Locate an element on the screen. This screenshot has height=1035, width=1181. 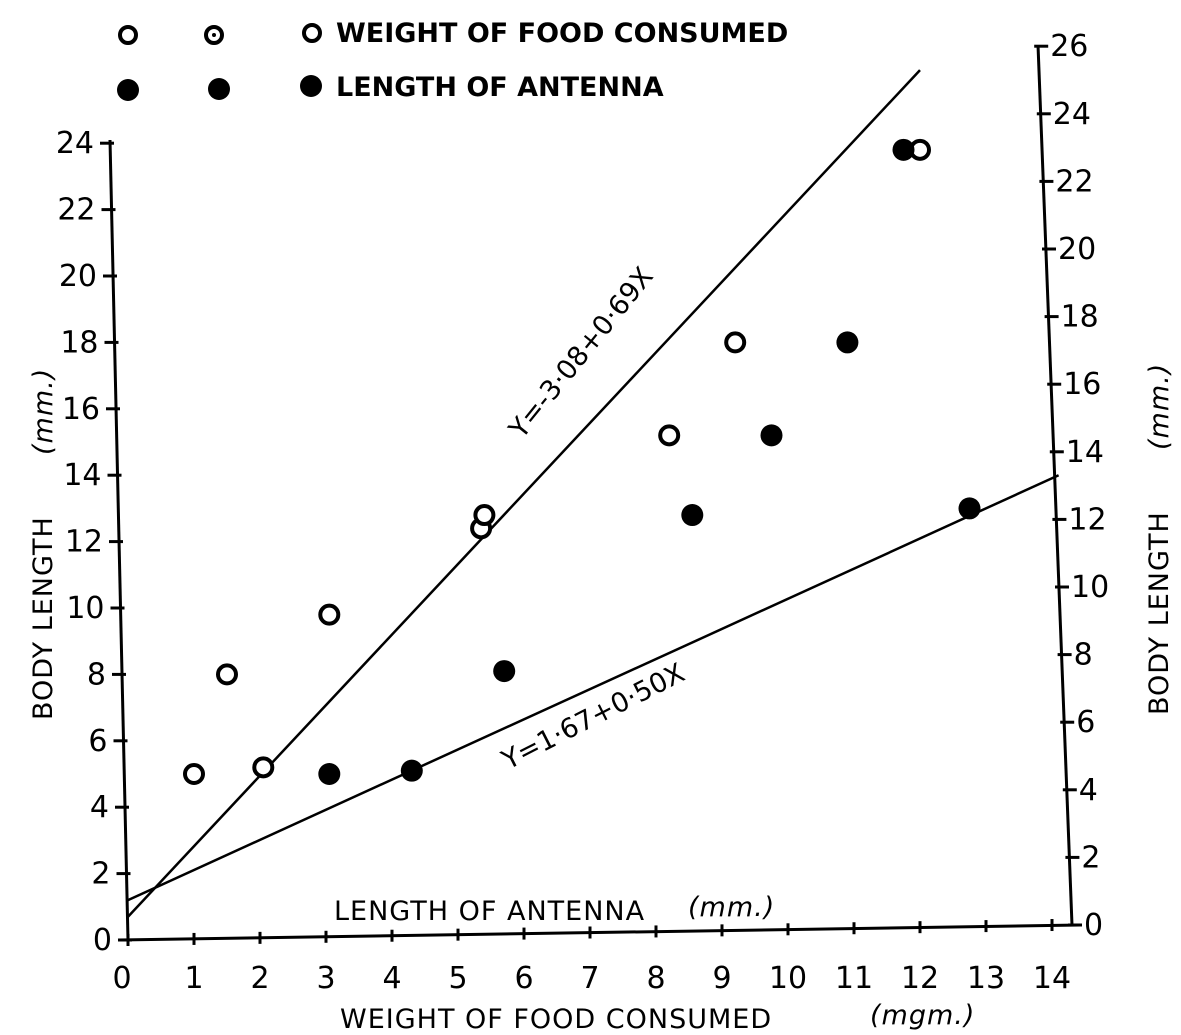
bottom-tick-label: 4 is located at coordinates (391, 978).